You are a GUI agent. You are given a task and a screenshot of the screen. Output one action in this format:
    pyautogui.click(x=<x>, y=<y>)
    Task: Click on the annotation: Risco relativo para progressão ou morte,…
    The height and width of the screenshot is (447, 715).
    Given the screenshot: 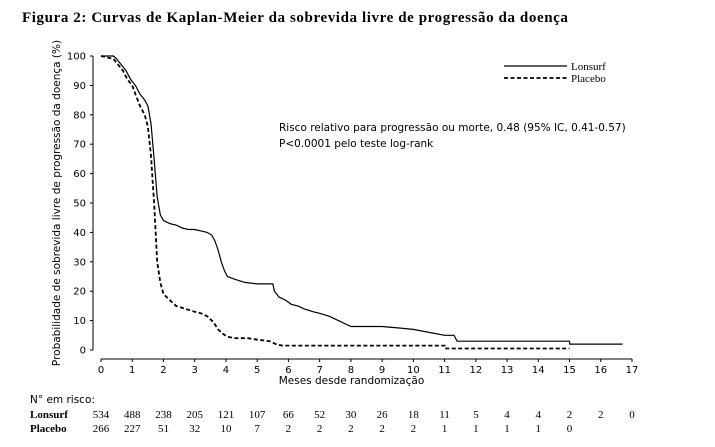 What is the action you would take?
    pyautogui.click(x=452, y=136)
    